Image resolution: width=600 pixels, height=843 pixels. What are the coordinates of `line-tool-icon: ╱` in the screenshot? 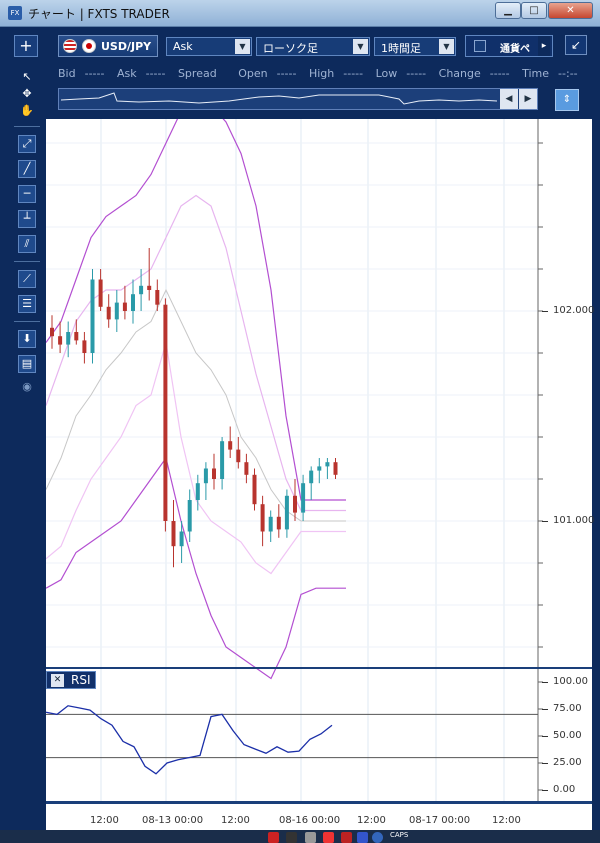 It's located at (27, 169).